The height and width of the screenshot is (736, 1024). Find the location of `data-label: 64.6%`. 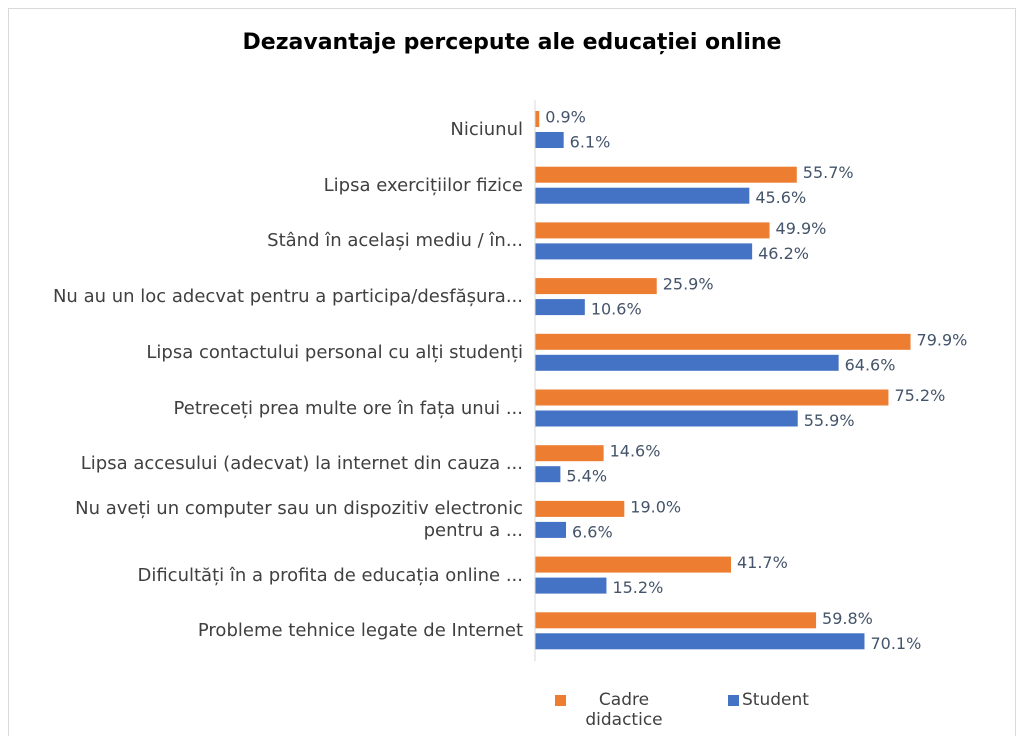

data-label: 64.6% is located at coordinates (870, 364).